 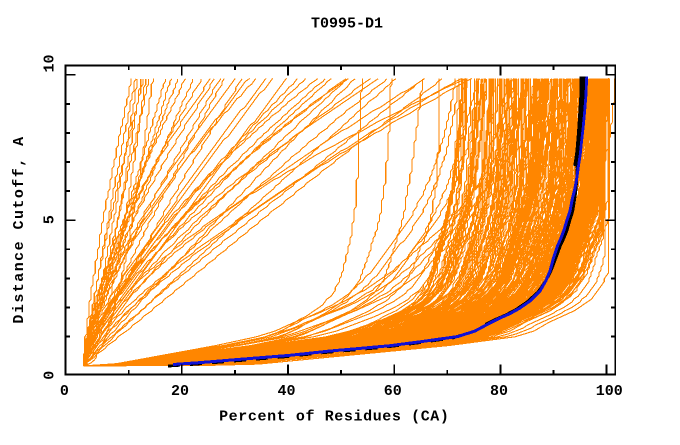 What do you see at coordinates (286, 391) in the screenshot?
I see `svg-text: 40` at bounding box center [286, 391].